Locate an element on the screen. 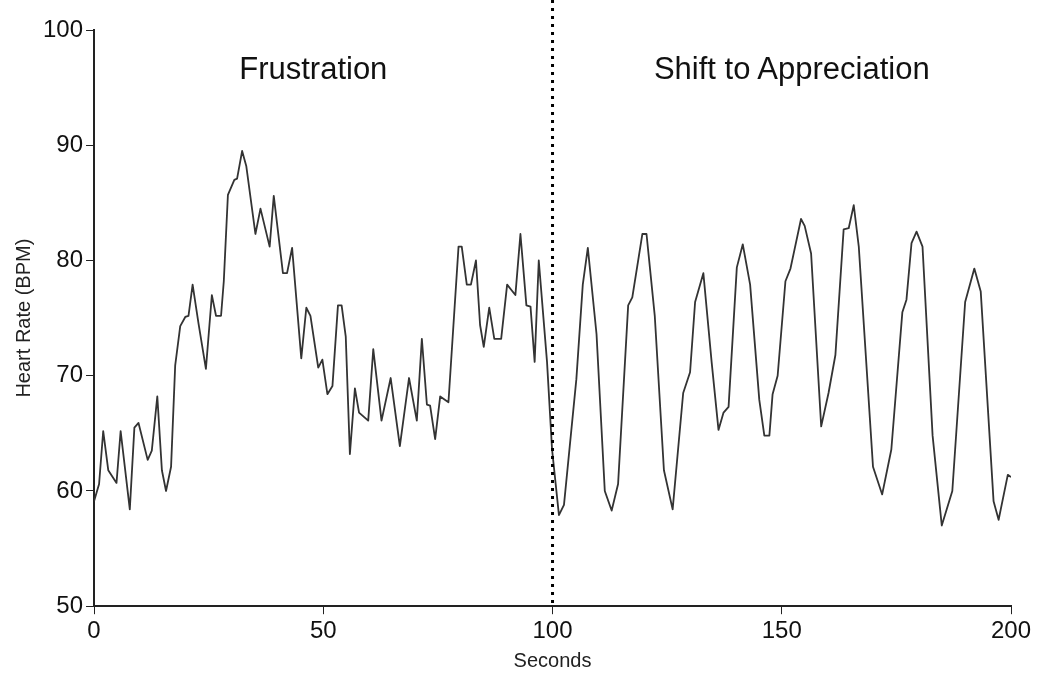 This screenshot has width=1039, height=681. y-tick-label: 60 is located at coordinates (70, 489).